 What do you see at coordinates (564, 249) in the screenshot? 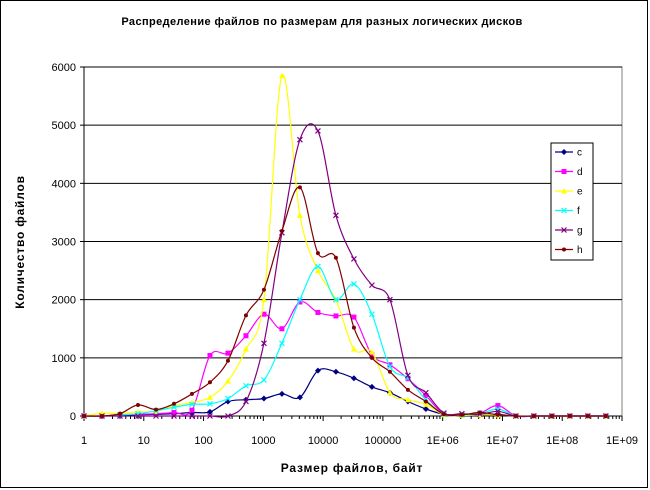
I see `legend-marker-h` at bounding box center [564, 249].